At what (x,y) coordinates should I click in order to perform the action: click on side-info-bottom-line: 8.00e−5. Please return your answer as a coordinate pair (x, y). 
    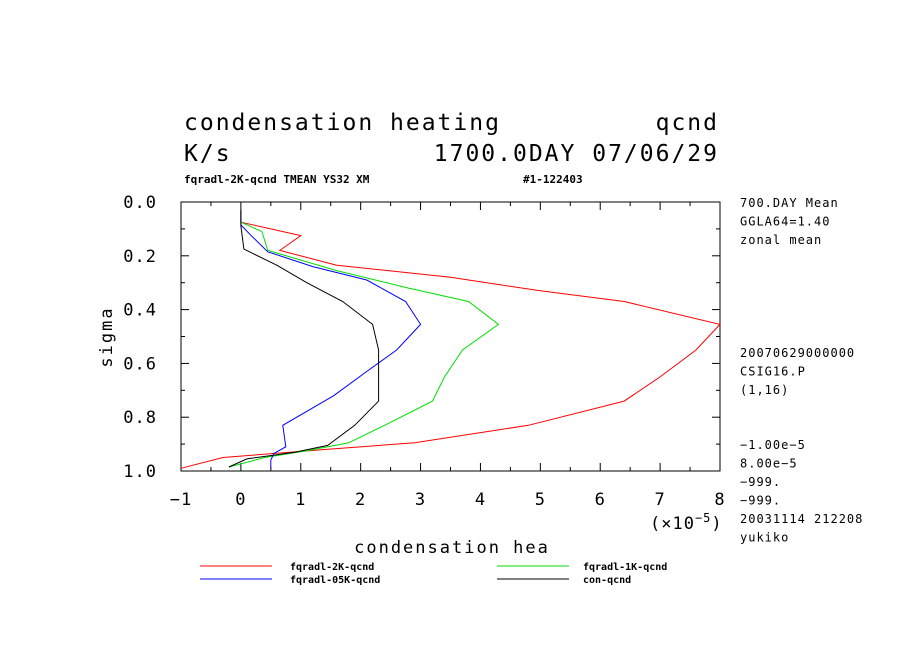
    Looking at the image, I should click on (769, 464).